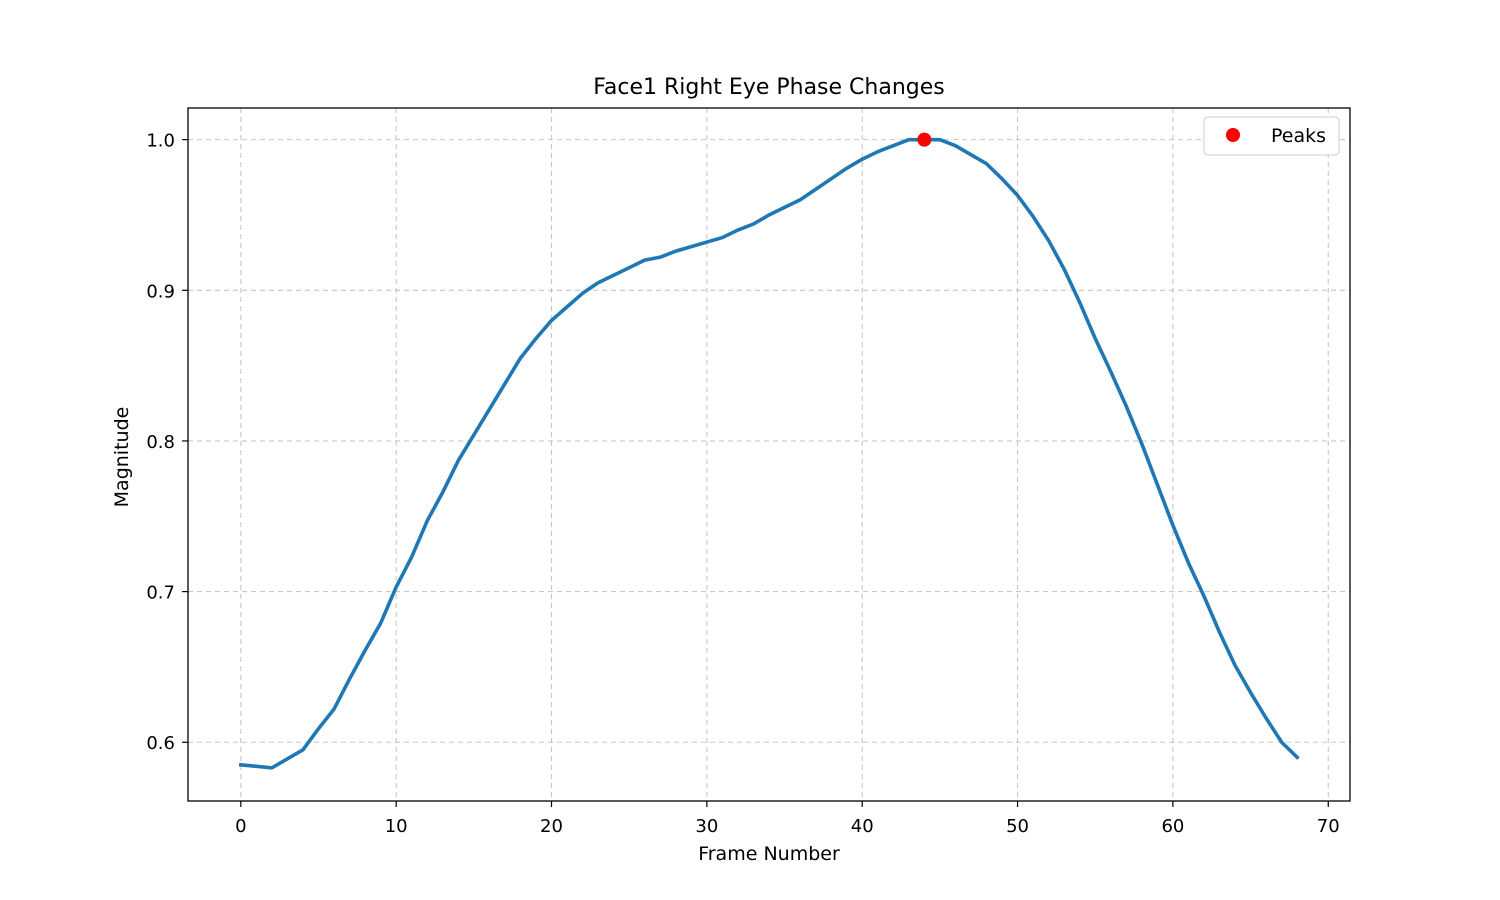 This screenshot has height=900, width=1500. I want to click on x-tick-label: 60, so click(1172, 826).